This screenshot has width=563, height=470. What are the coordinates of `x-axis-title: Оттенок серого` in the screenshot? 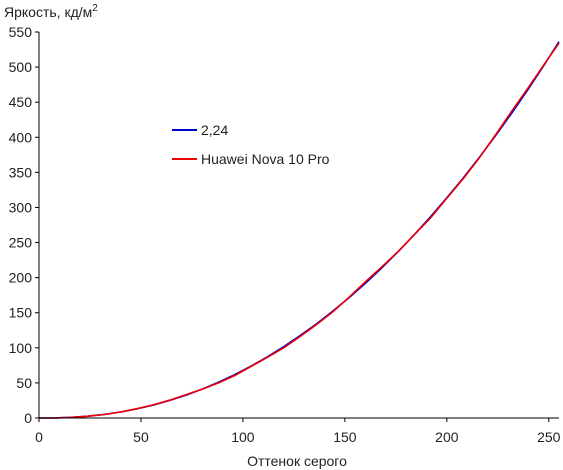 It's located at (297, 461).